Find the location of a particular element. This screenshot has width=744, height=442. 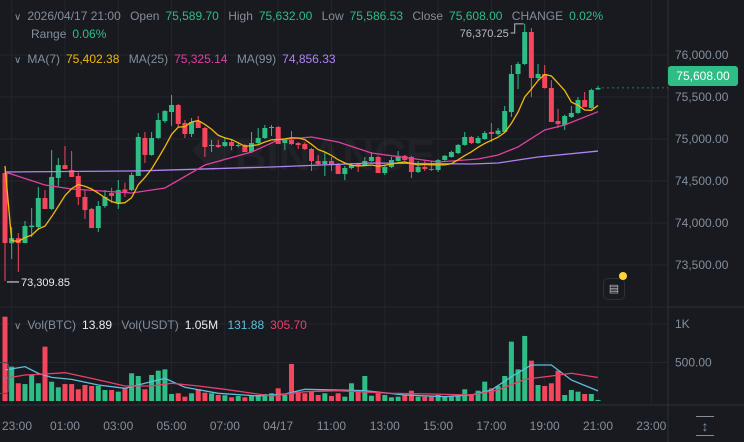

price-tick-label: 75,000.00 is located at coordinates (702, 139).